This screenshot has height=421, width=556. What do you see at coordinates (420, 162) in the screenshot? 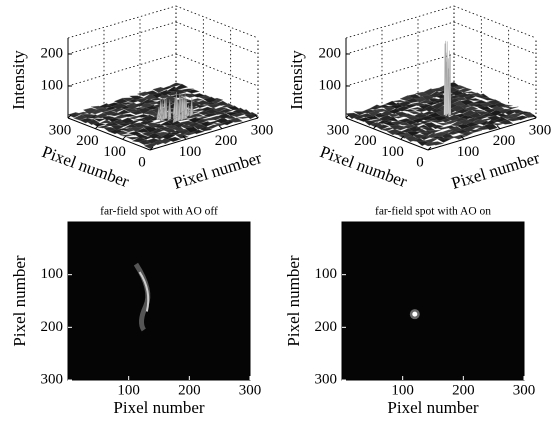
I see `y-tick-label: 0` at bounding box center [420, 162].